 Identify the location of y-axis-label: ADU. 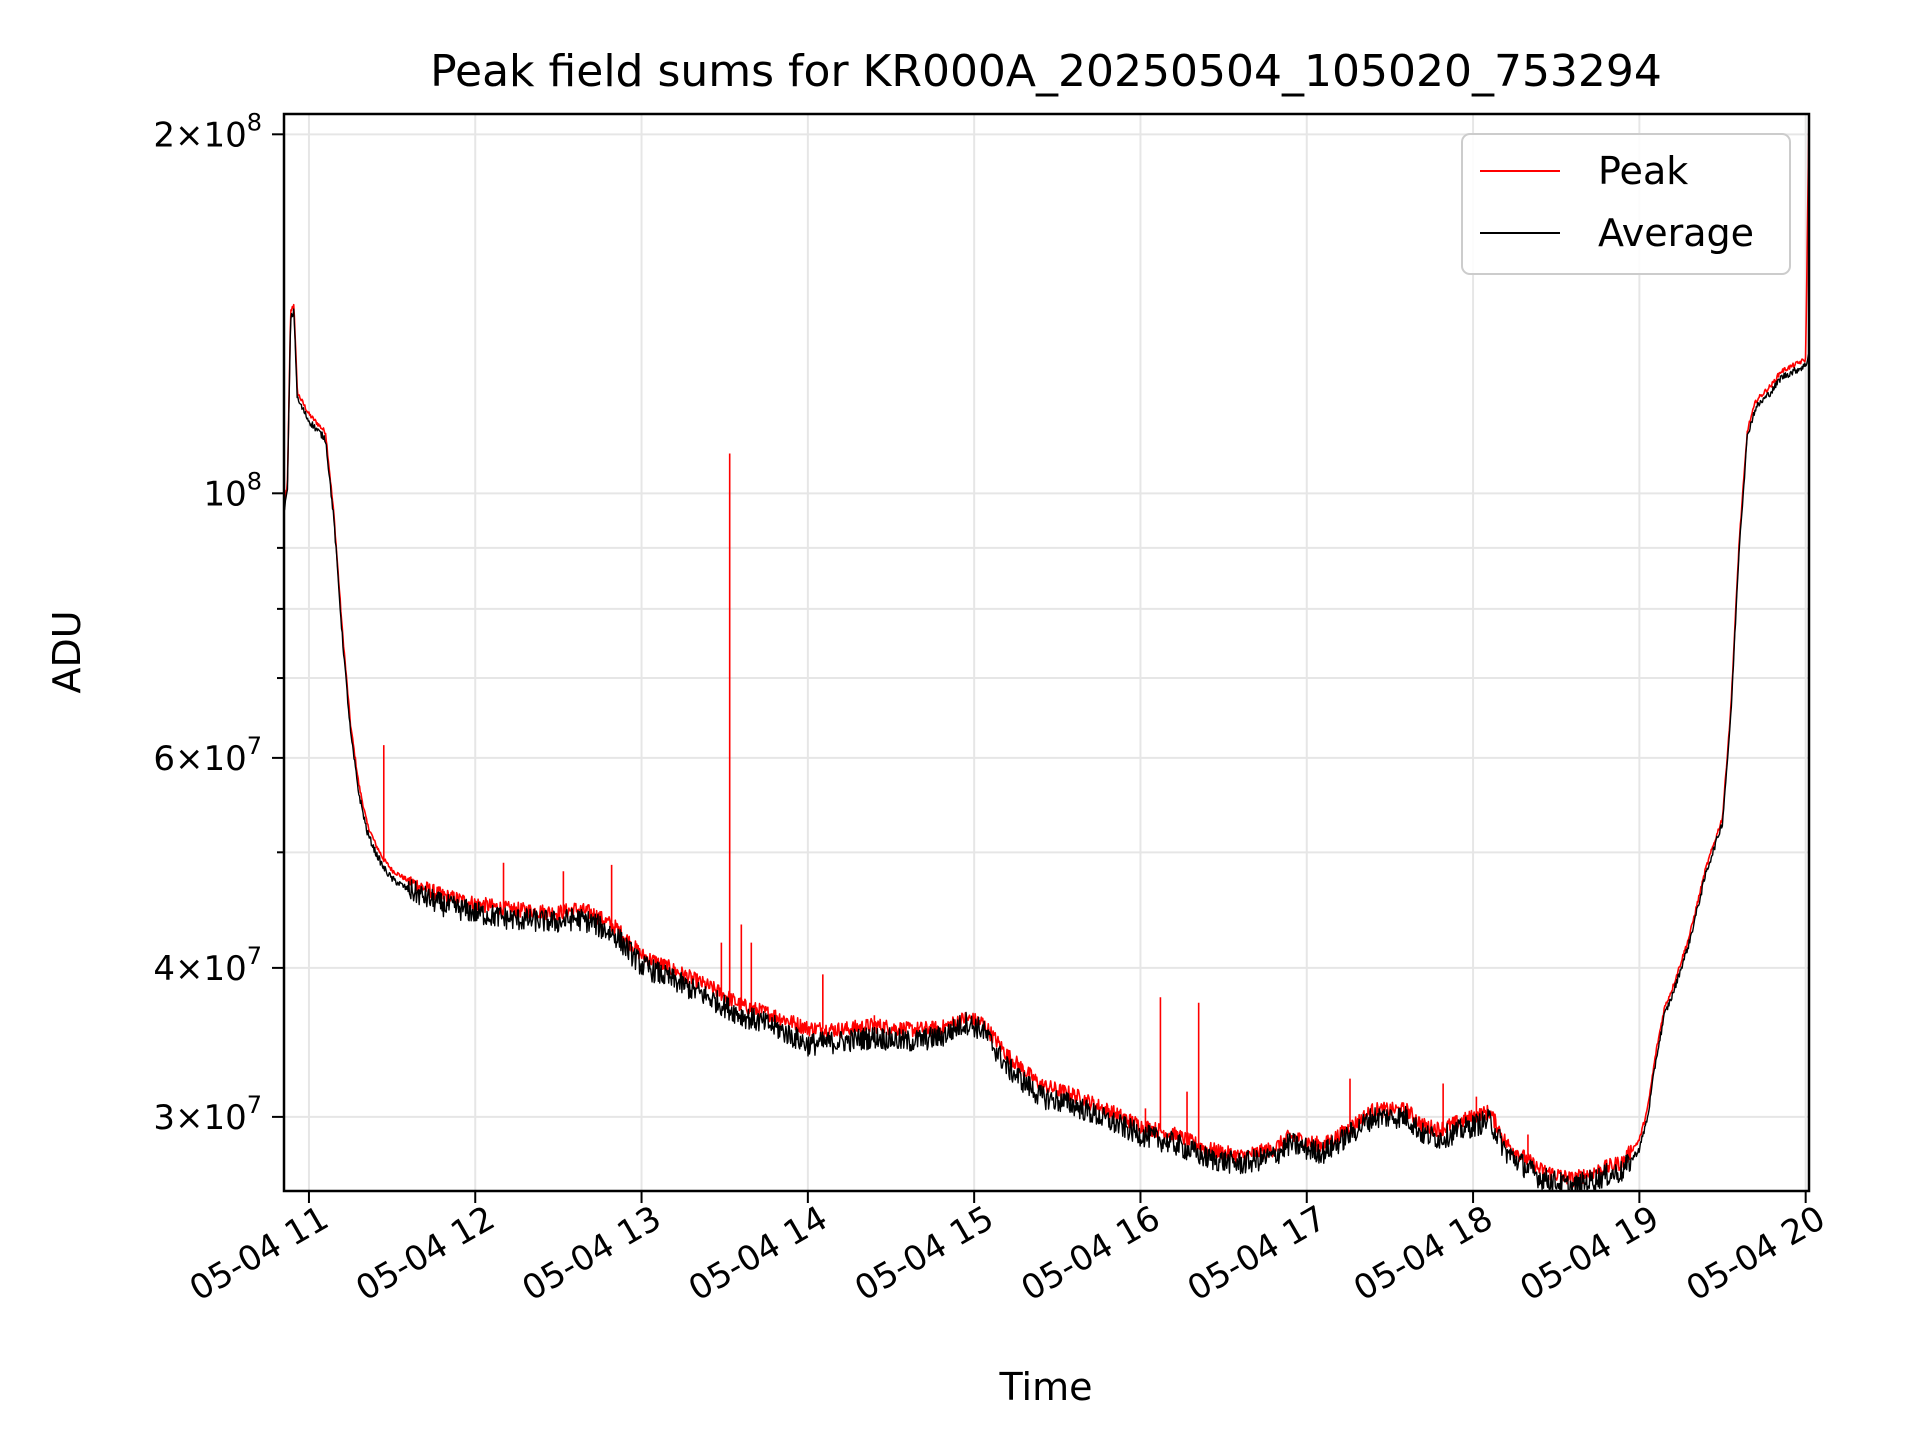
(67, 651).